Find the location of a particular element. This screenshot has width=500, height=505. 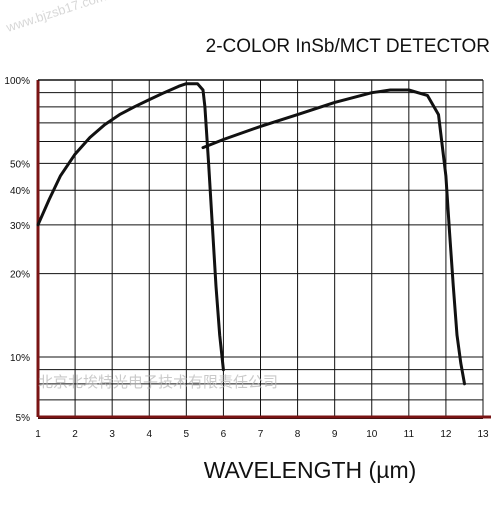

y-tick-label: 40% is located at coordinates (20, 191).